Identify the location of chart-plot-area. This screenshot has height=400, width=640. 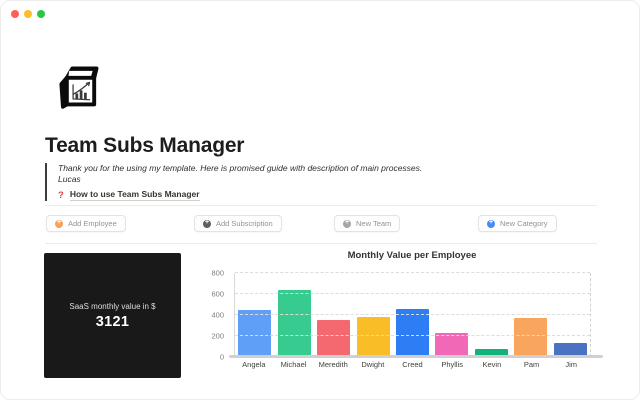
(412, 314).